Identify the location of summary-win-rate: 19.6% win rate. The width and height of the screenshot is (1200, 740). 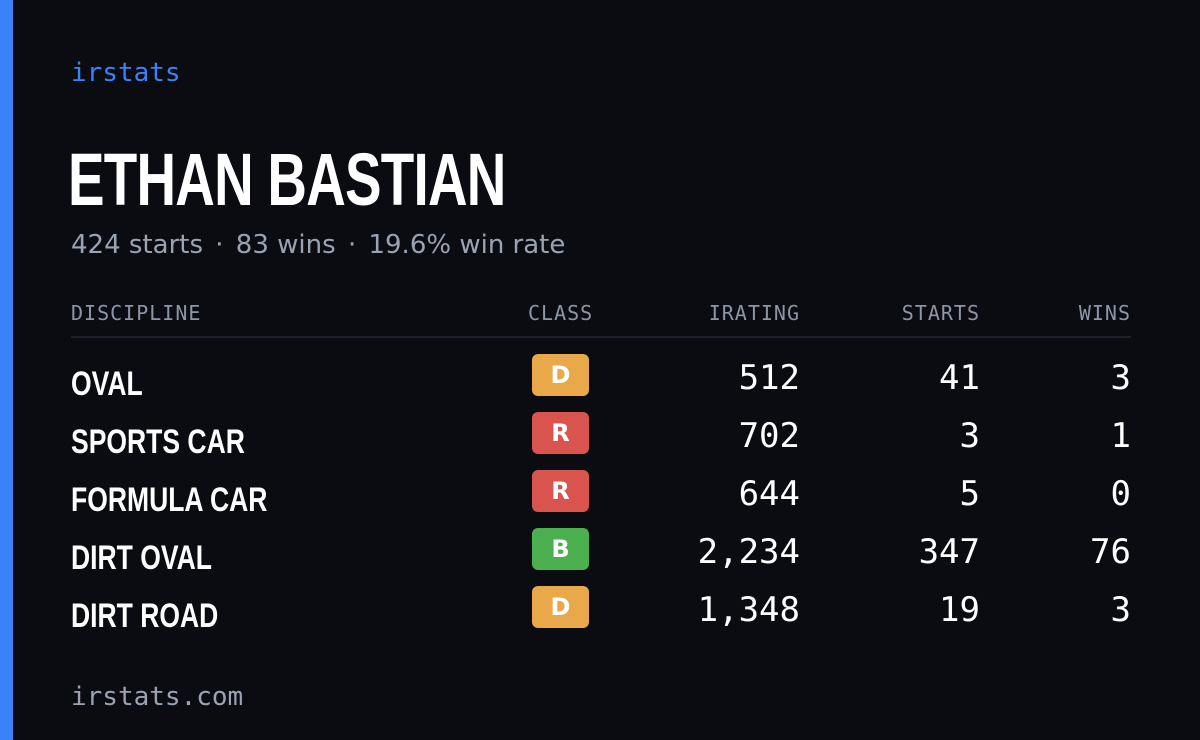
(467, 245).